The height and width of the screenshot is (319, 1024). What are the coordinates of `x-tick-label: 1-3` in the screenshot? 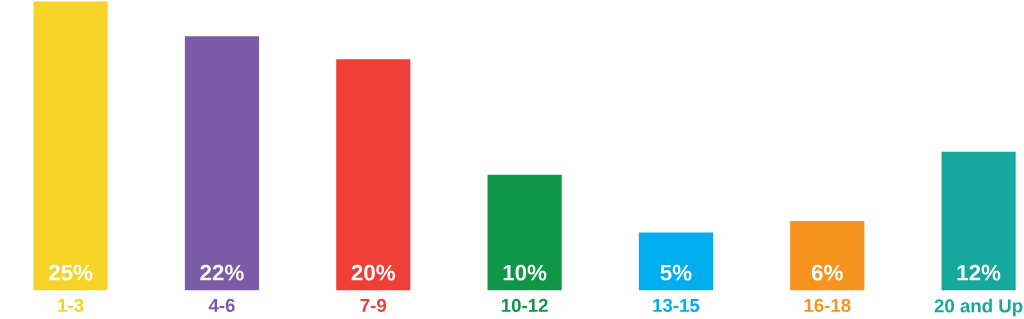 It's located at (71, 305).